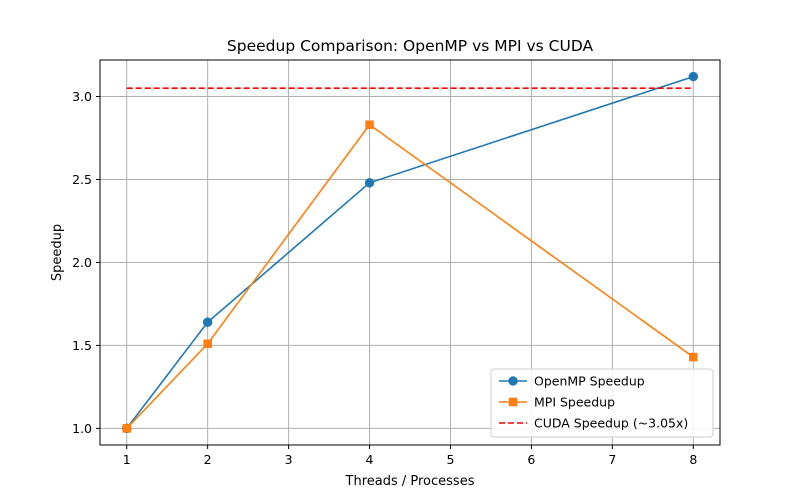  Describe the element at coordinates (612, 459) in the screenshot. I see `x-tick-label: 7` at that location.